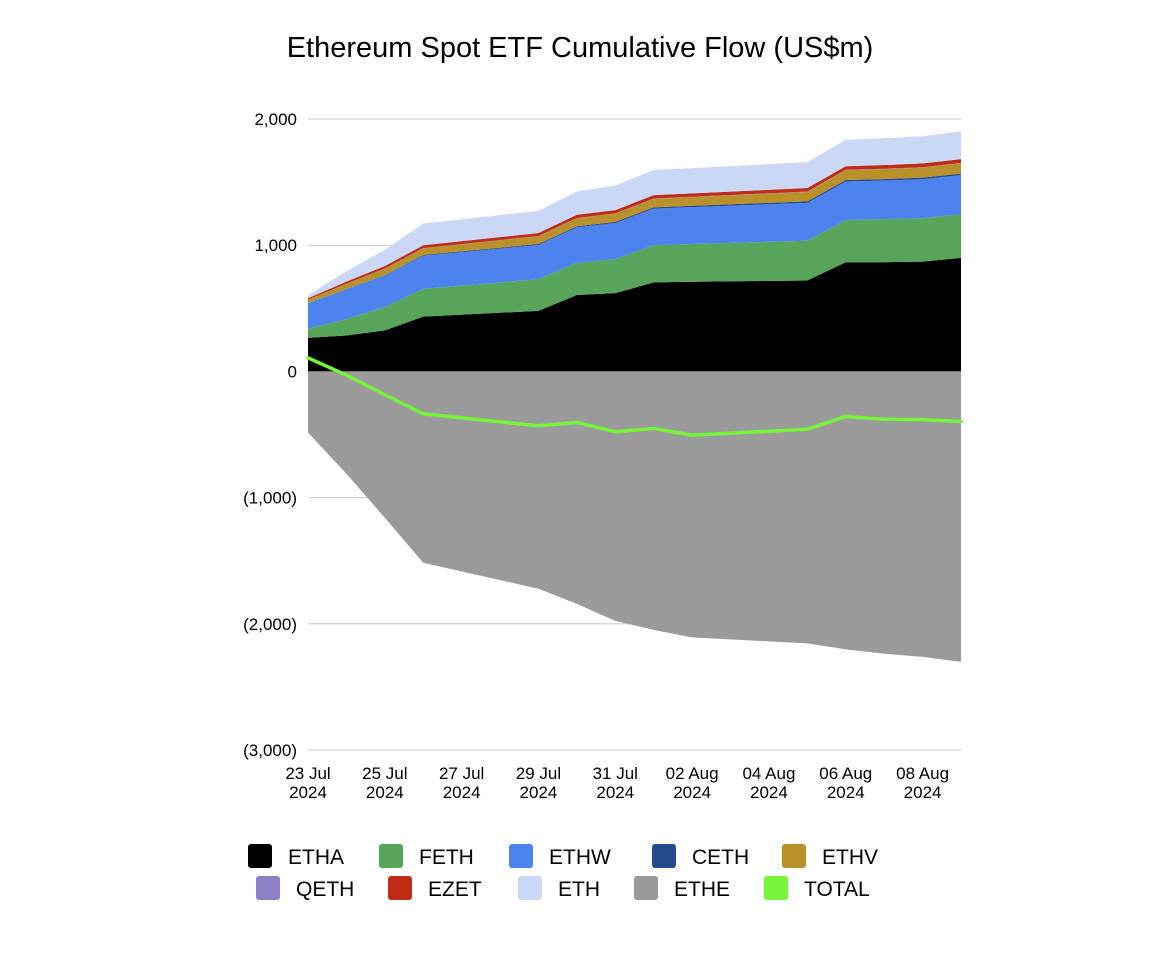 The image size is (1168, 954). I want to click on y-tick-label: (2,000), so click(270, 624).